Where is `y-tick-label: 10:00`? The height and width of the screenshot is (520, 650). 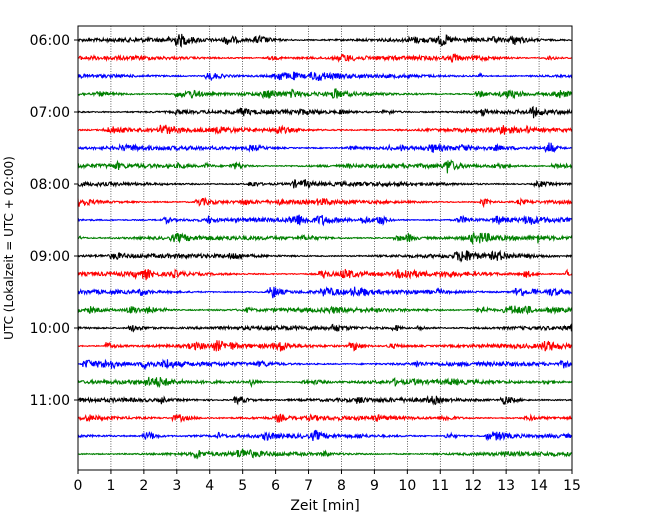
y-tick-label: 10:00 is located at coordinates (50, 329).